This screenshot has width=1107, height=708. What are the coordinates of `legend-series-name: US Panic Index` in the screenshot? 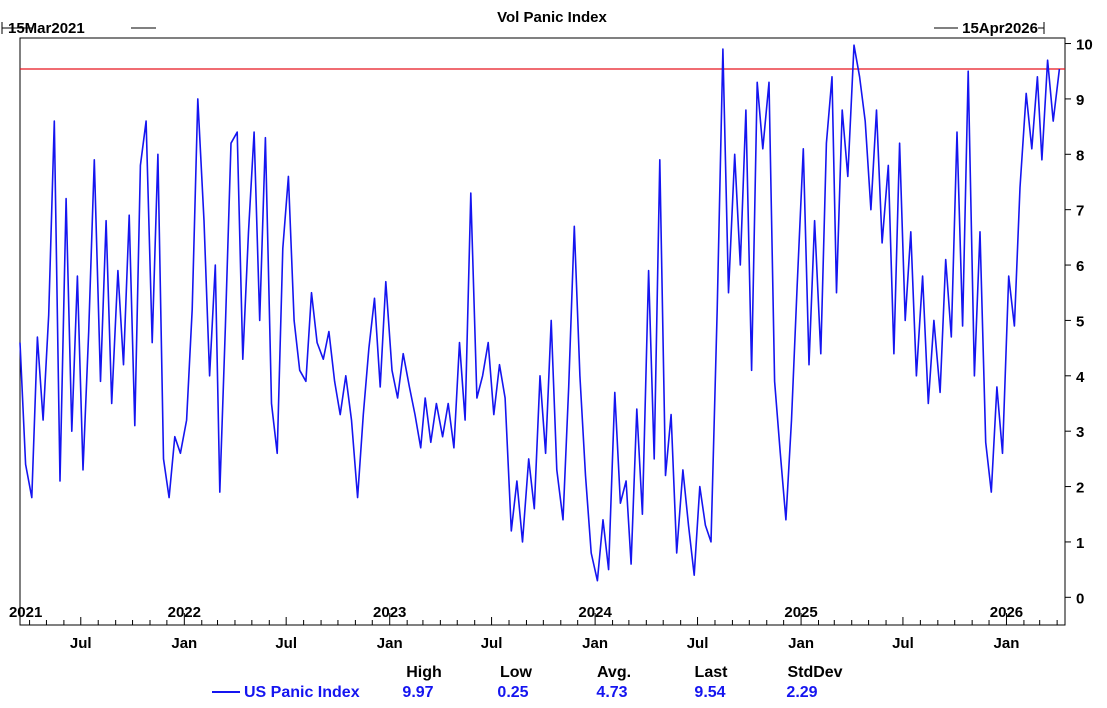 It's located at (302, 692).